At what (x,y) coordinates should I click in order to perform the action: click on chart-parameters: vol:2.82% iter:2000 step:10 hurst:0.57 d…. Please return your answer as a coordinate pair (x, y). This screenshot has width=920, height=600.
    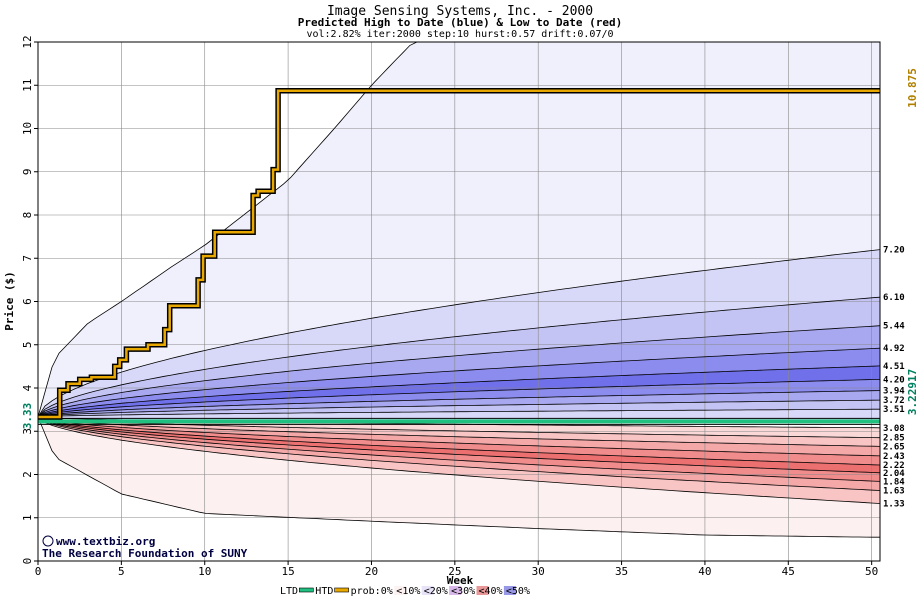
    Looking at the image, I should click on (459, 34).